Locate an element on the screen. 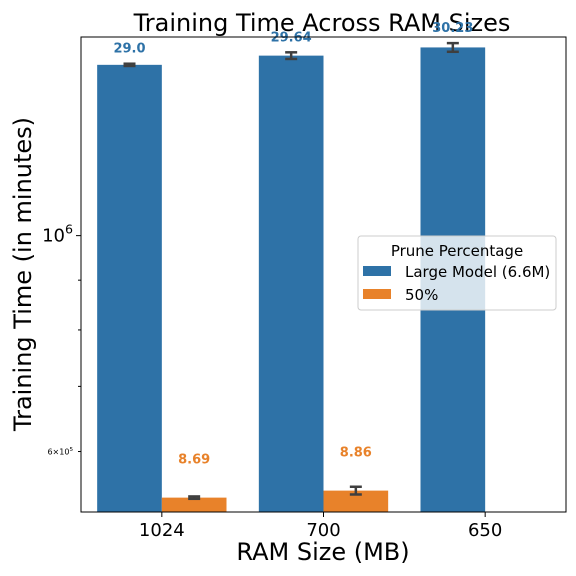 This screenshot has width=576, height=576. data-label-1-1: 8.86 is located at coordinates (356, 453).